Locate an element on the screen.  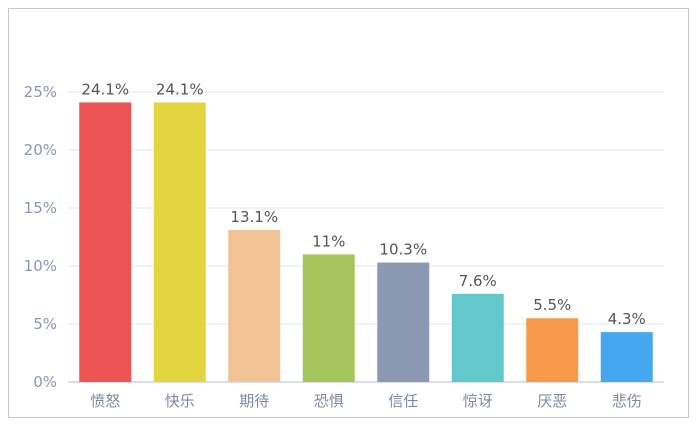
x-tick-label: 悲伤 is located at coordinates (627, 401).